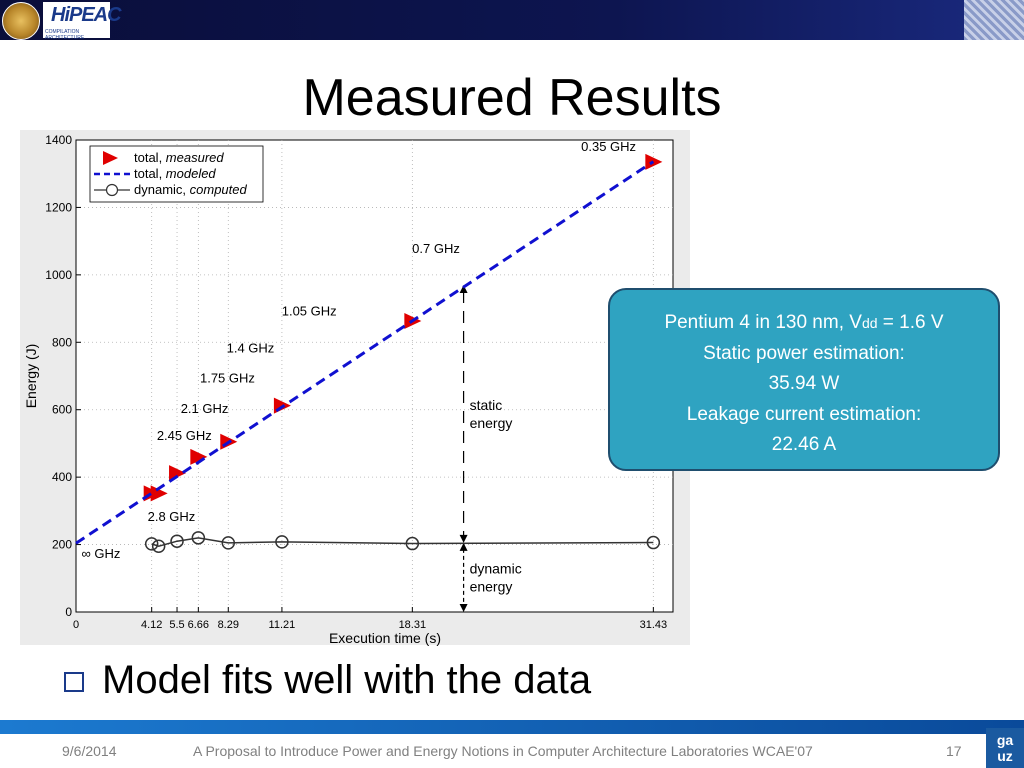 The width and height of the screenshot is (1024, 768). I want to click on university-seal-logo, so click(21, 21).